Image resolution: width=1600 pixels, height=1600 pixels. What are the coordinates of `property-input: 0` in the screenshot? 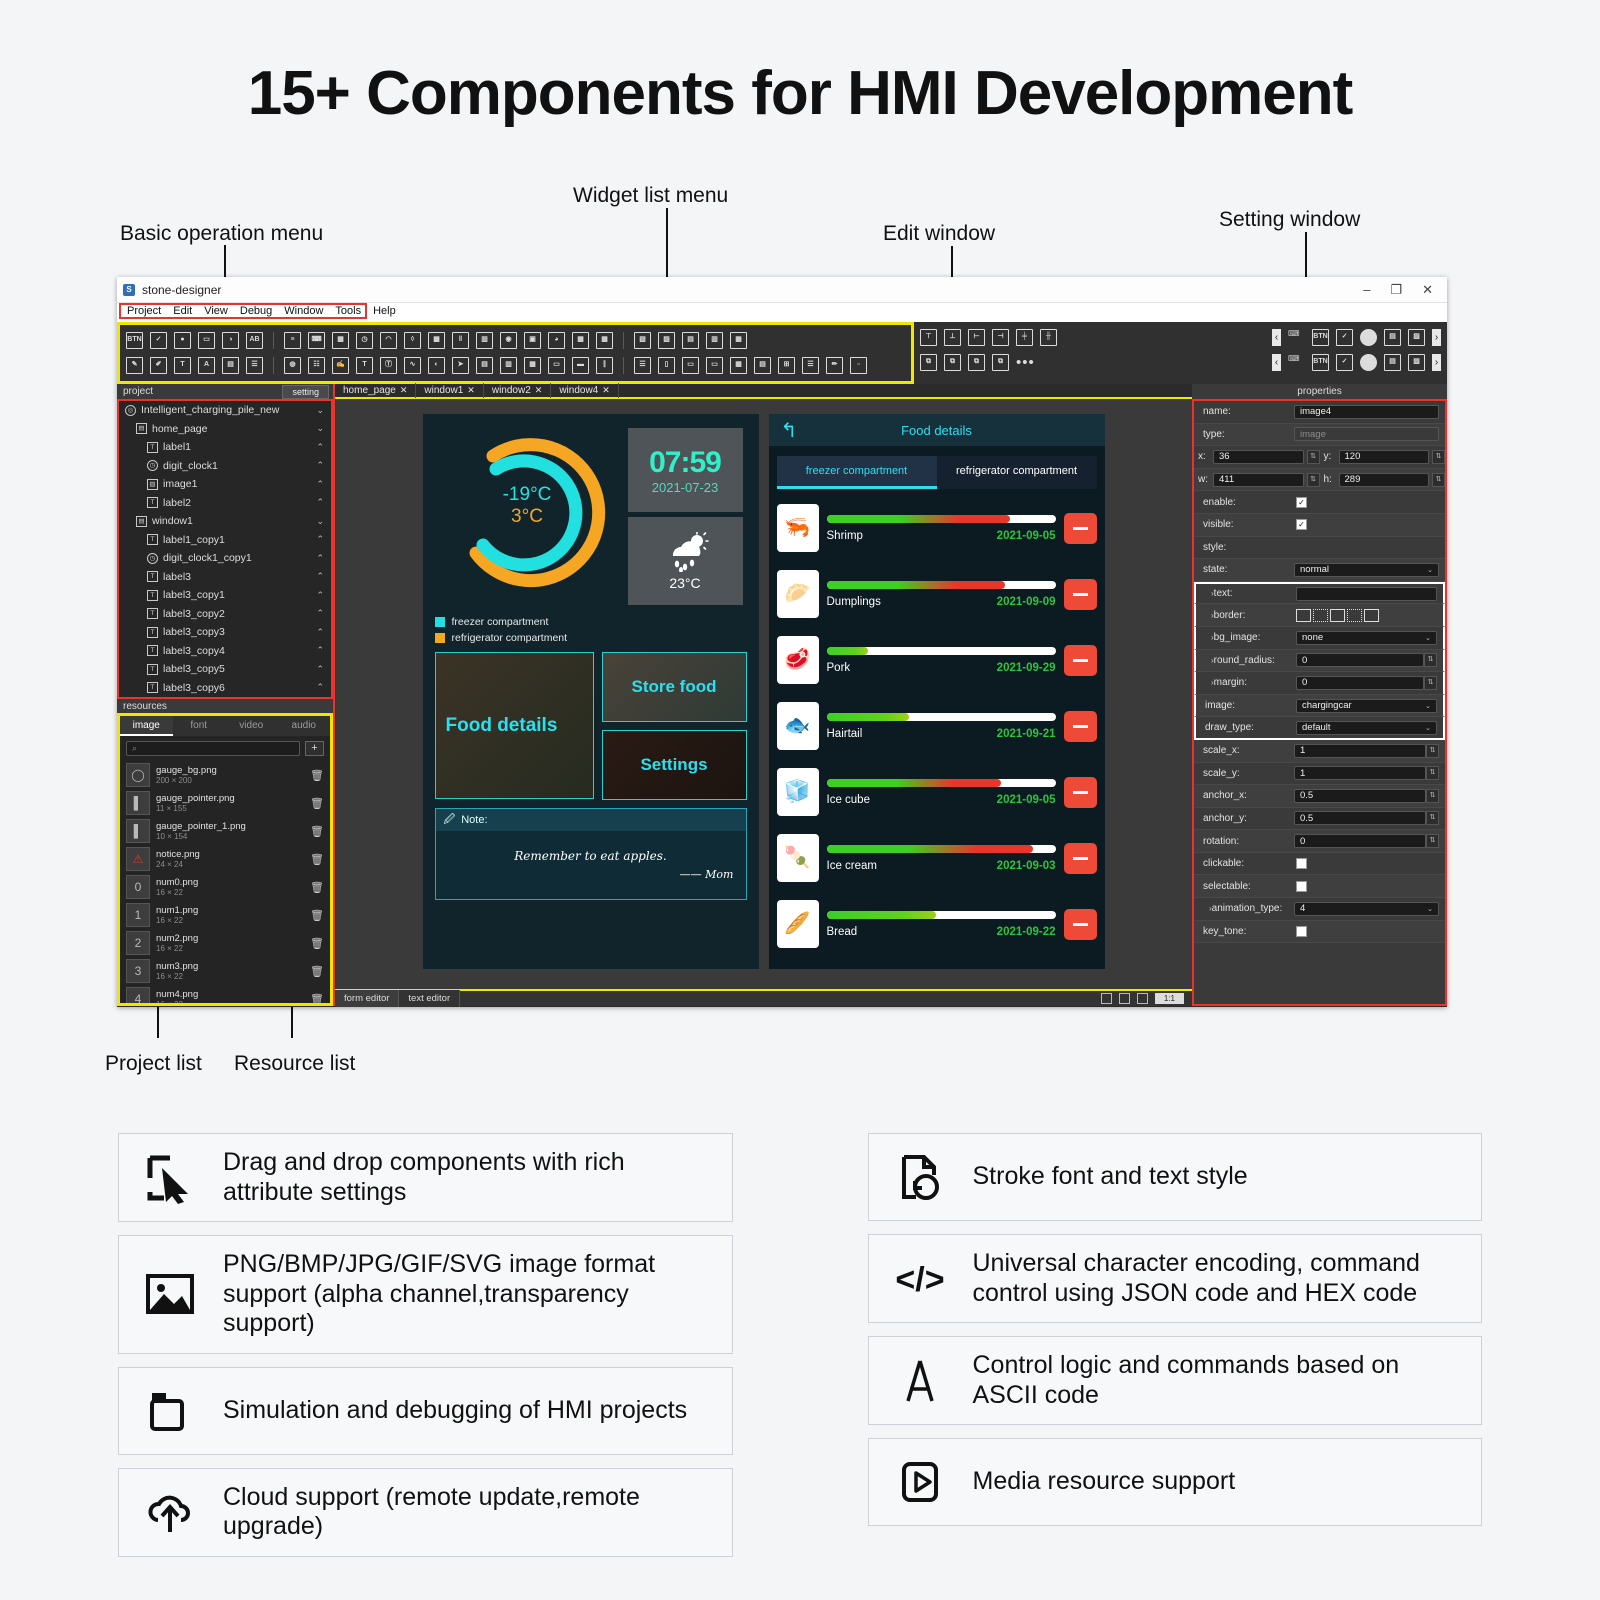 It's located at (1360, 682).